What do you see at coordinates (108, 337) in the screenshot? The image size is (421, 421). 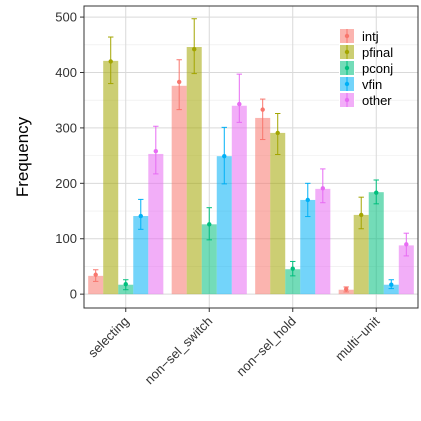 I see `x-tick-label: selecting` at bounding box center [108, 337].